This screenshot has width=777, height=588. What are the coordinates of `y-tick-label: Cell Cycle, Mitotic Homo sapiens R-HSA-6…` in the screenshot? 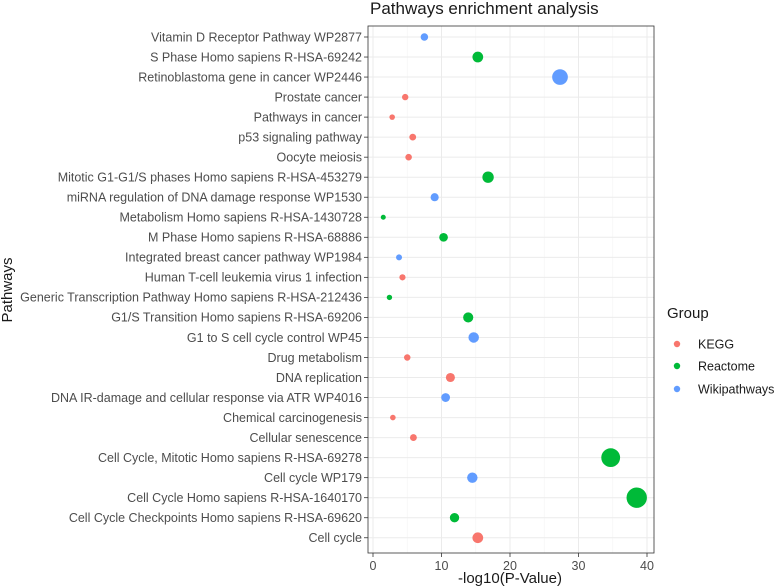 It's located at (230, 458).